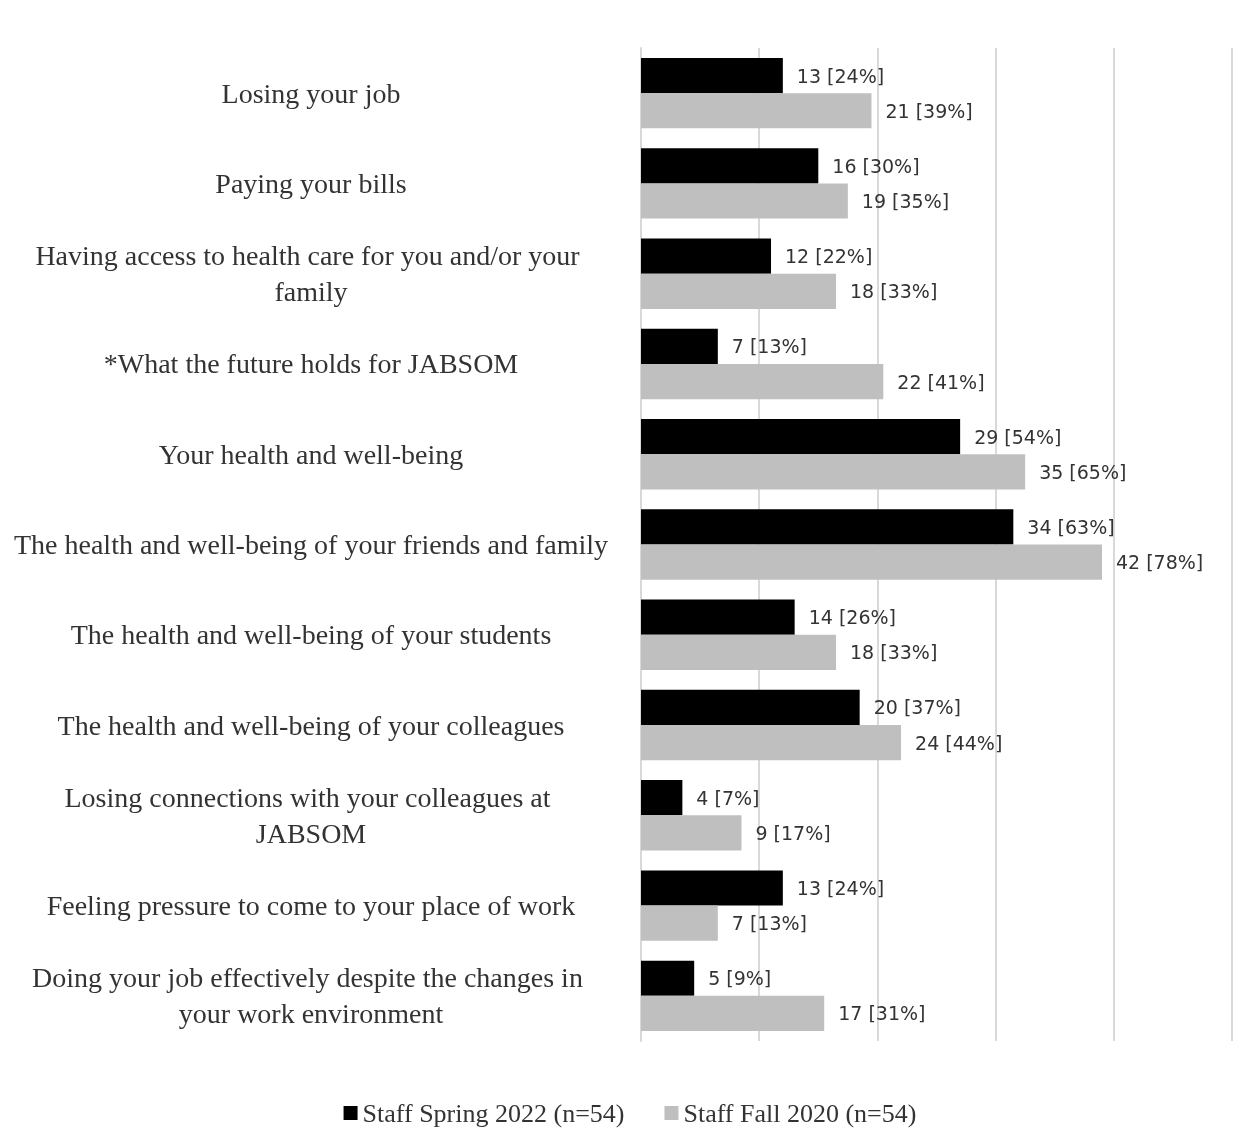  Describe the element at coordinates (882, 1013) in the screenshot. I see `data-label: 17 [31%]` at that location.